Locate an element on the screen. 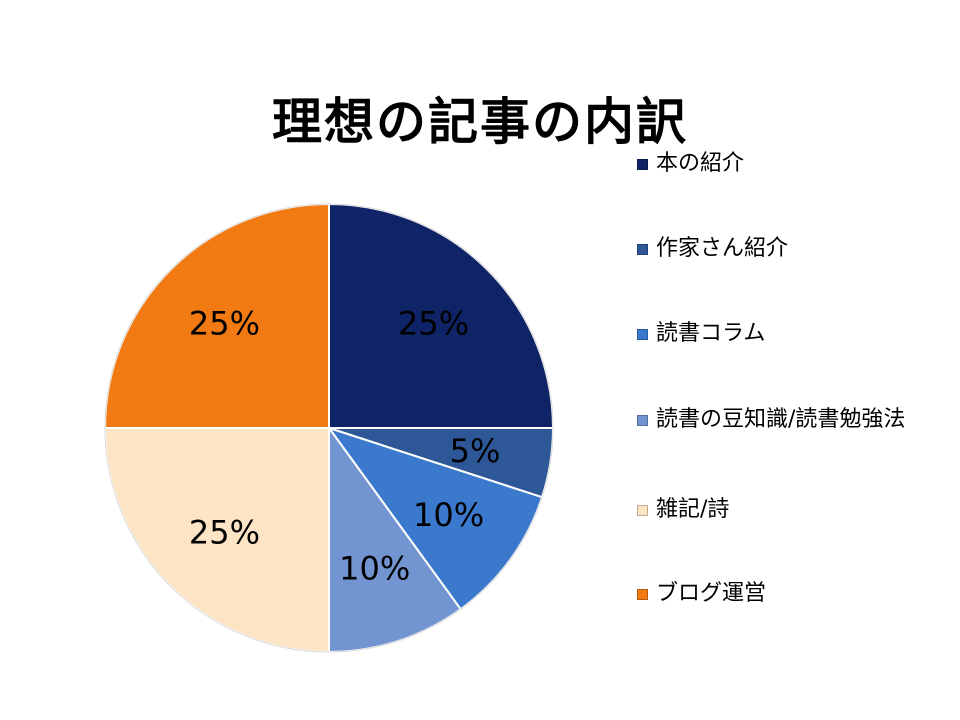 This screenshot has width=960, height=720. chart-title: 理想の記事の内訳 is located at coordinates (480, 122).